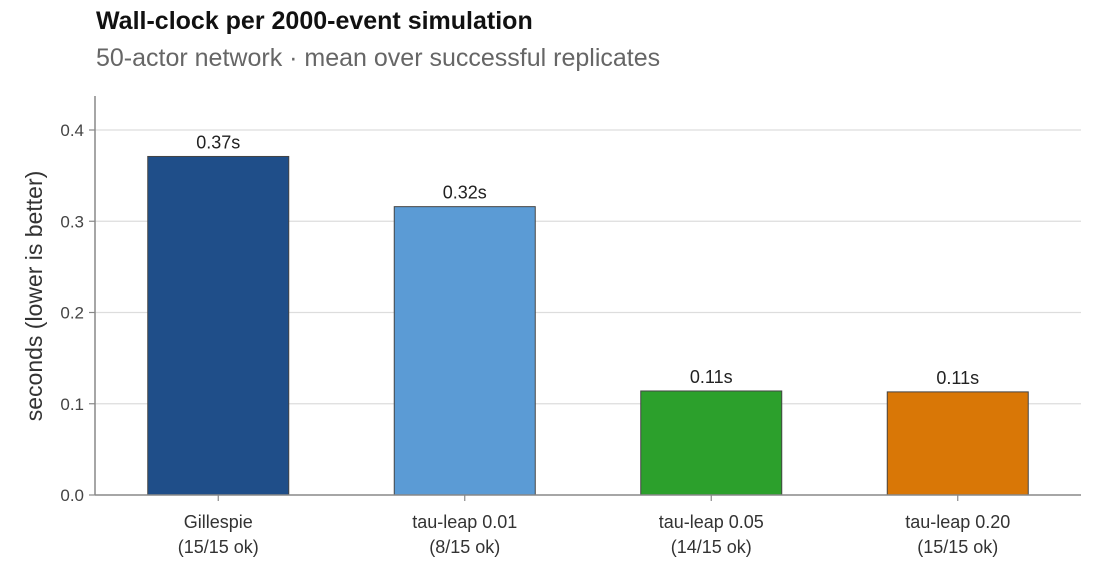 This screenshot has width=1095, height=570. What do you see at coordinates (957, 522) in the screenshot?
I see `x-tick-label: tau-leap 0.20` at bounding box center [957, 522].